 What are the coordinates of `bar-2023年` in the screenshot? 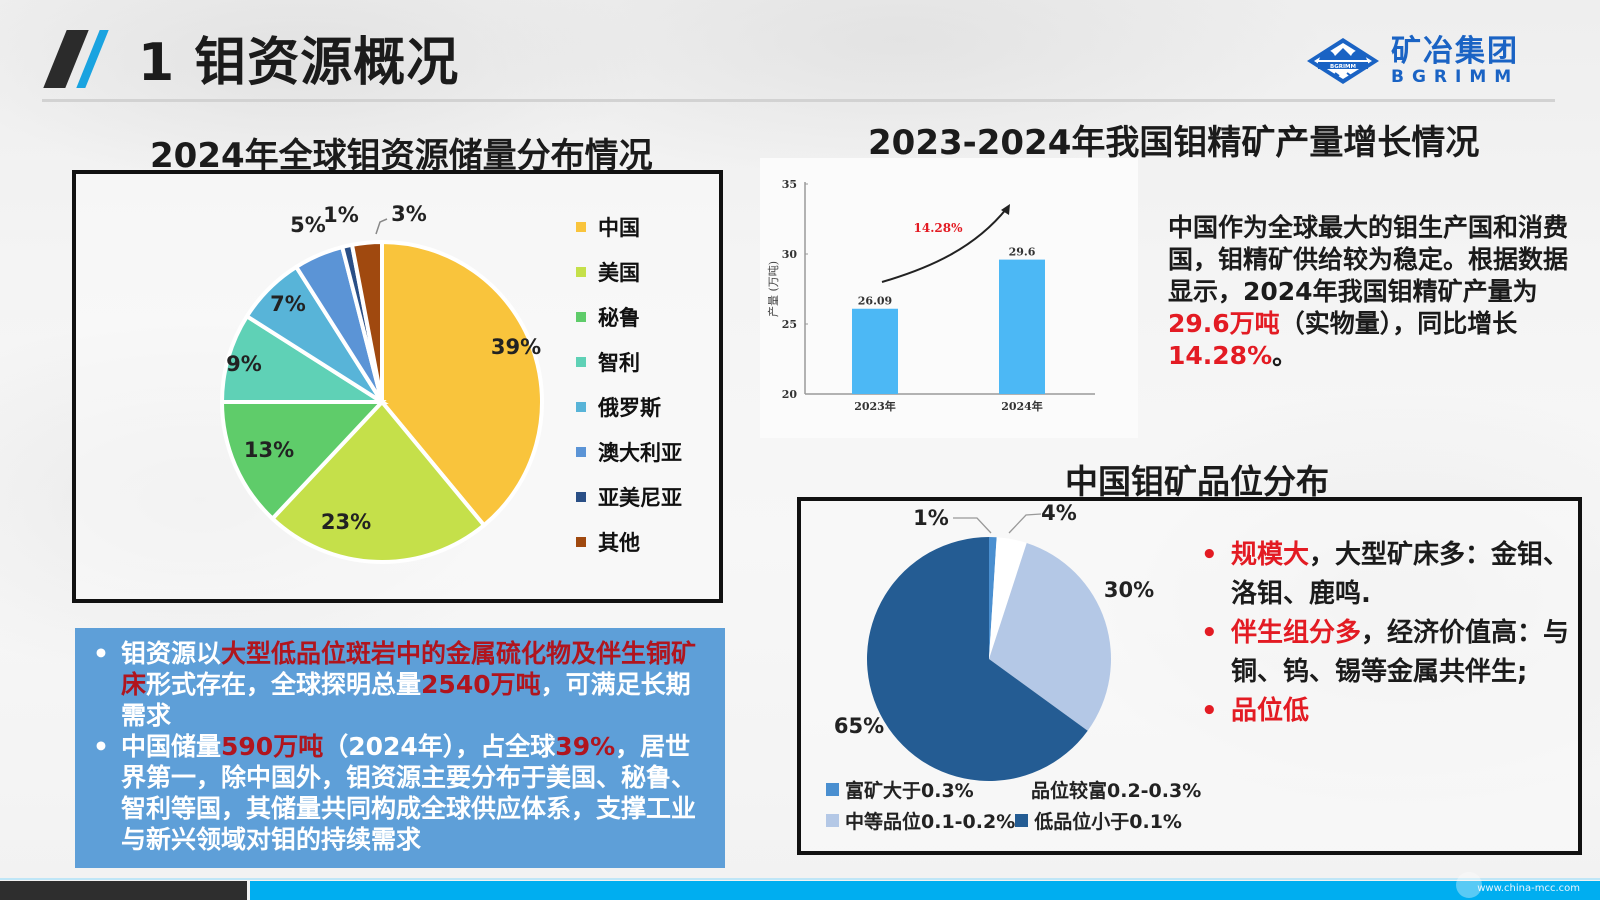 It's located at (875, 351).